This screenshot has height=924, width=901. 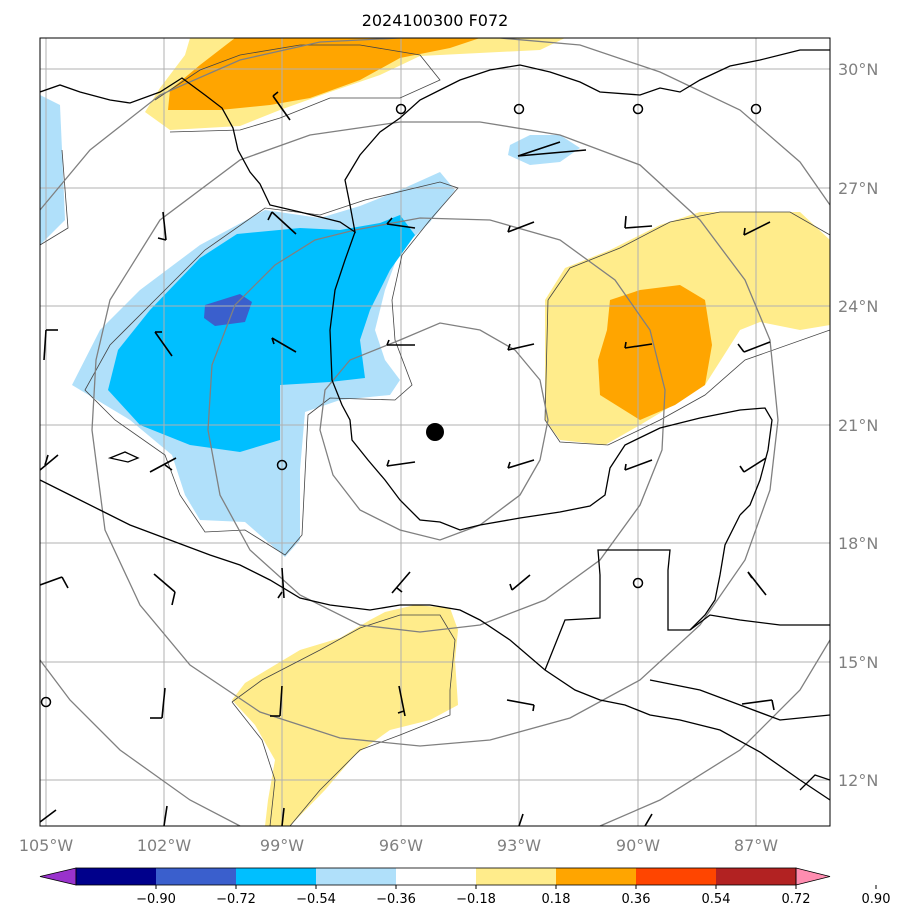 I want to click on colorbar-tick-label: 0.90, so click(x=876, y=899).